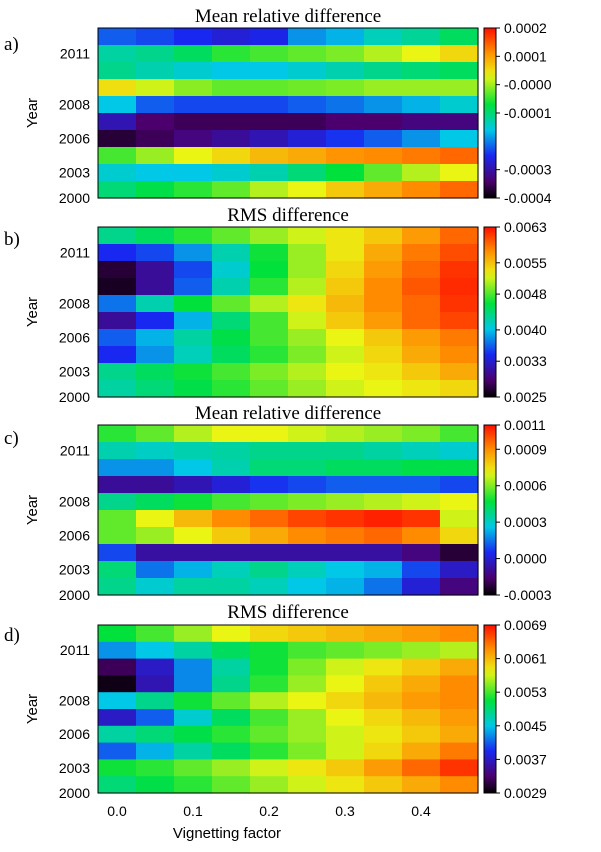  Describe the element at coordinates (288, 413) in the screenshot. I see `panel-title: Mean relative difference` at that location.